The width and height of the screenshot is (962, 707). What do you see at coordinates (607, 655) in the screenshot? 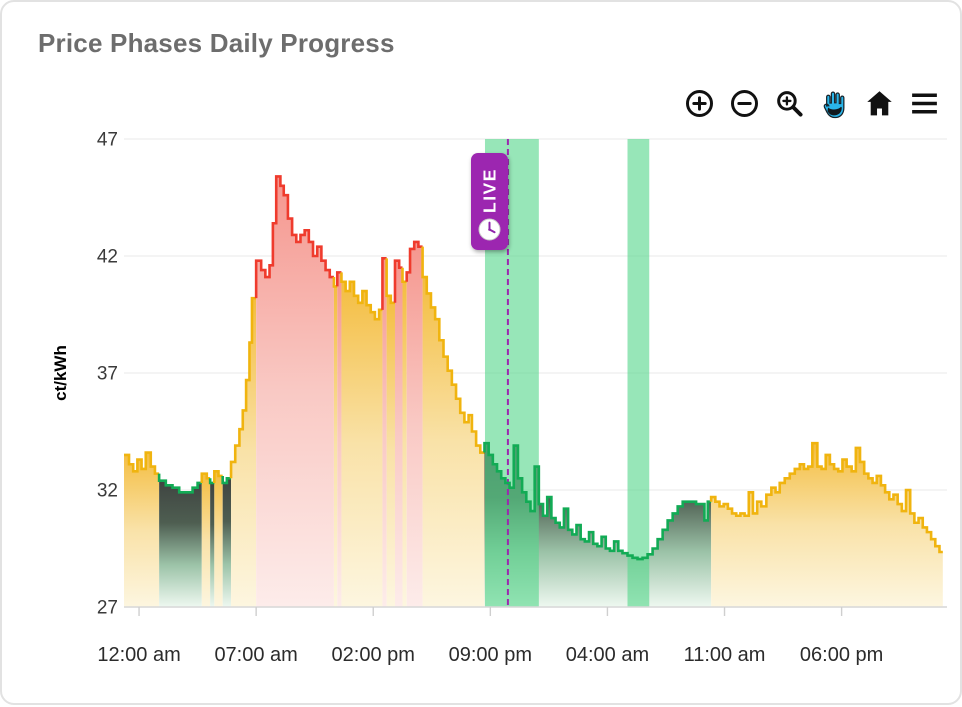
I see `x-tick-label: 04:00 am` at bounding box center [607, 655].